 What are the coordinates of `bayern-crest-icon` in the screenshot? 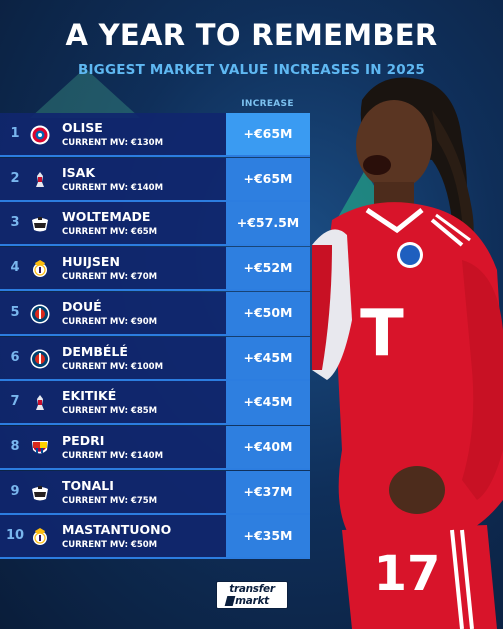 It's located at (40, 135).